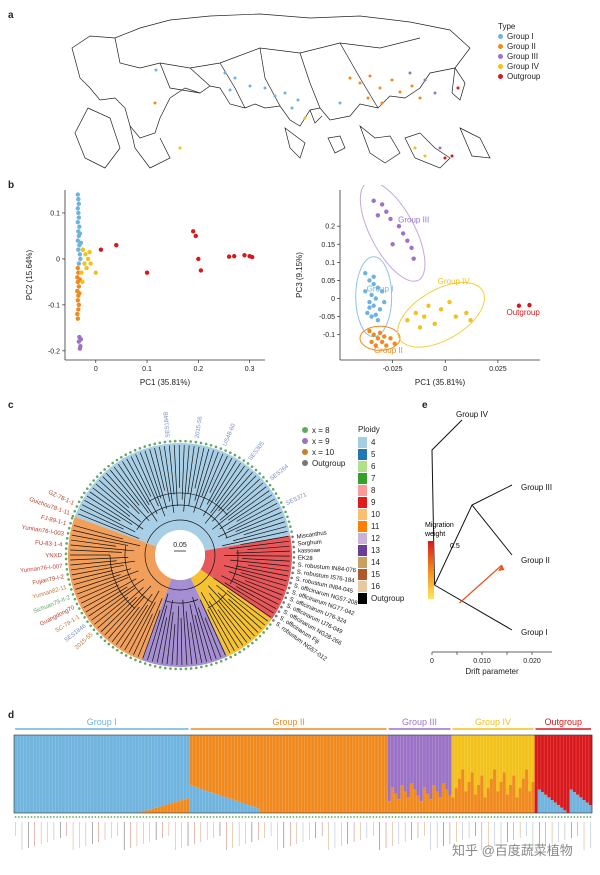  I want to click on x-tick-label: 0.025, so click(498, 369).